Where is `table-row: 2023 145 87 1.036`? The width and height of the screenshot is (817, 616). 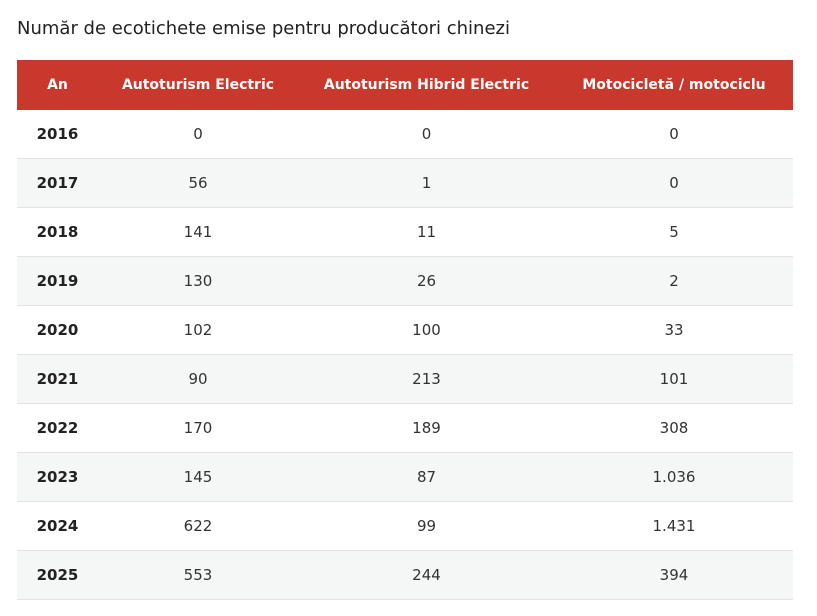
table-row: 2023 145 87 1.036 is located at coordinates (405, 477).